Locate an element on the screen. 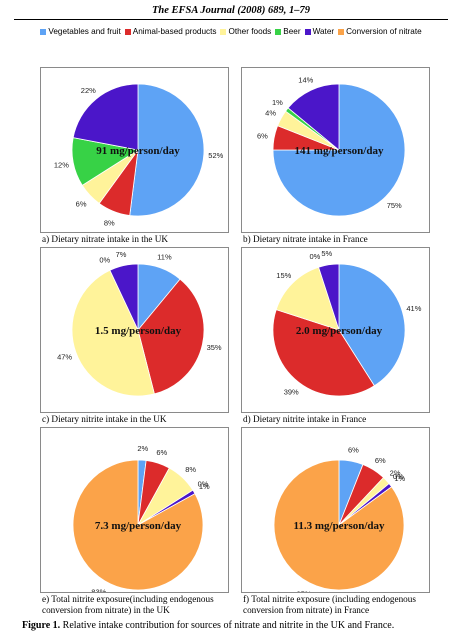 This screenshot has width=462, height=641. slice-data-label: 15% is located at coordinates (283, 275).